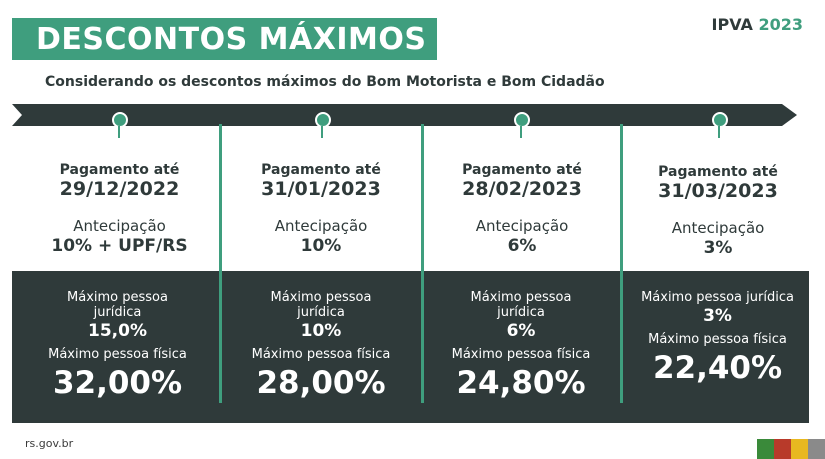 The height and width of the screenshot is (459, 825). What do you see at coordinates (780, 24) in the screenshot?
I see `ipva-year: 2023` at bounding box center [780, 24].